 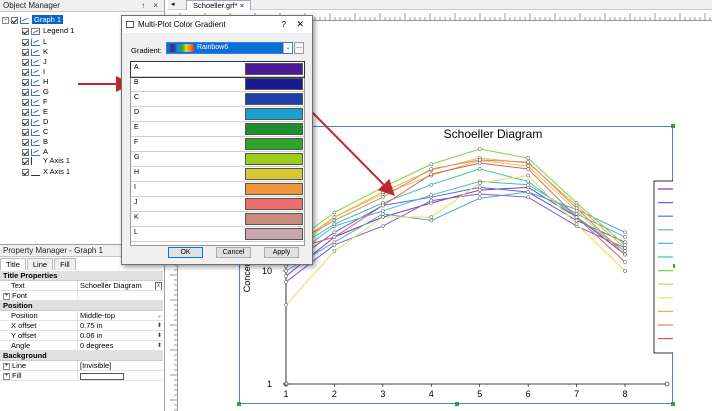 What do you see at coordinates (46, 81) in the screenshot?
I see `tree-plot-label: H` at bounding box center [46, 81].